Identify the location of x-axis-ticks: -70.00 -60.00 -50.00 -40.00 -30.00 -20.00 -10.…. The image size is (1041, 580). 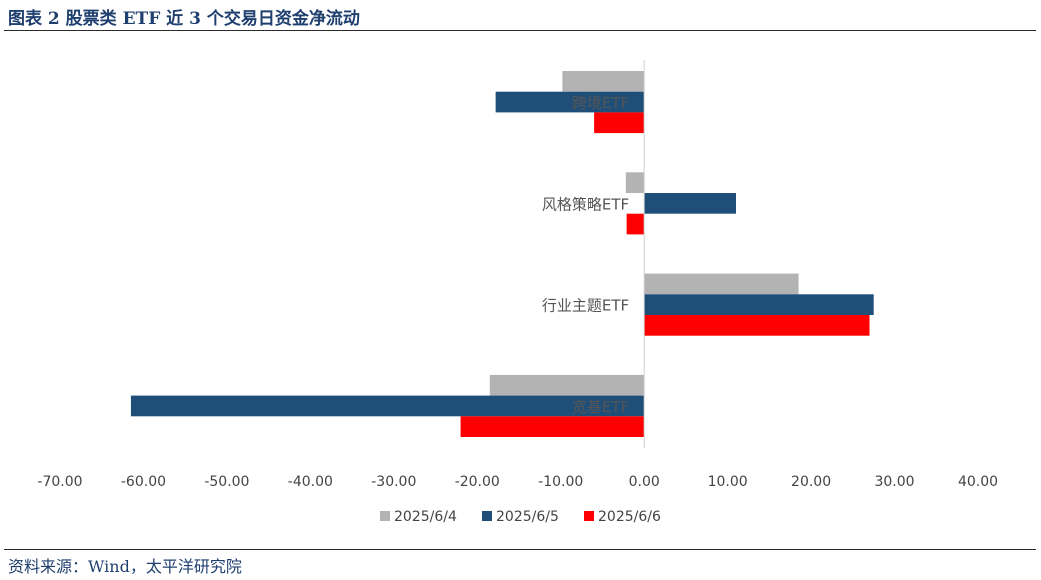
(517, 482).